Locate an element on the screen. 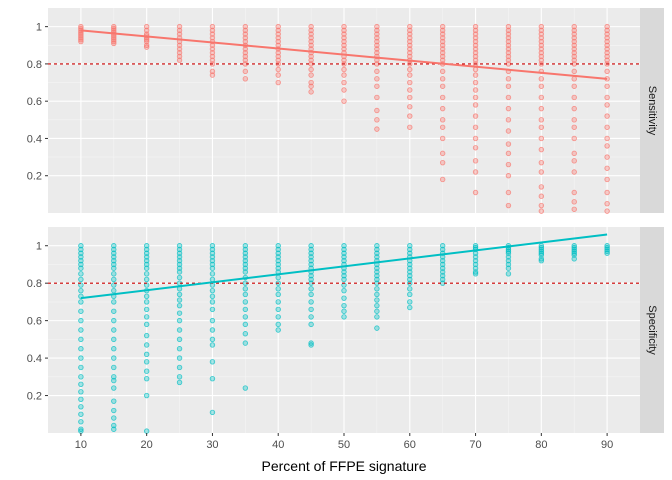 The image size is (672, 480). y-tick-label: 0.8 is located at coordinates (34, 65).